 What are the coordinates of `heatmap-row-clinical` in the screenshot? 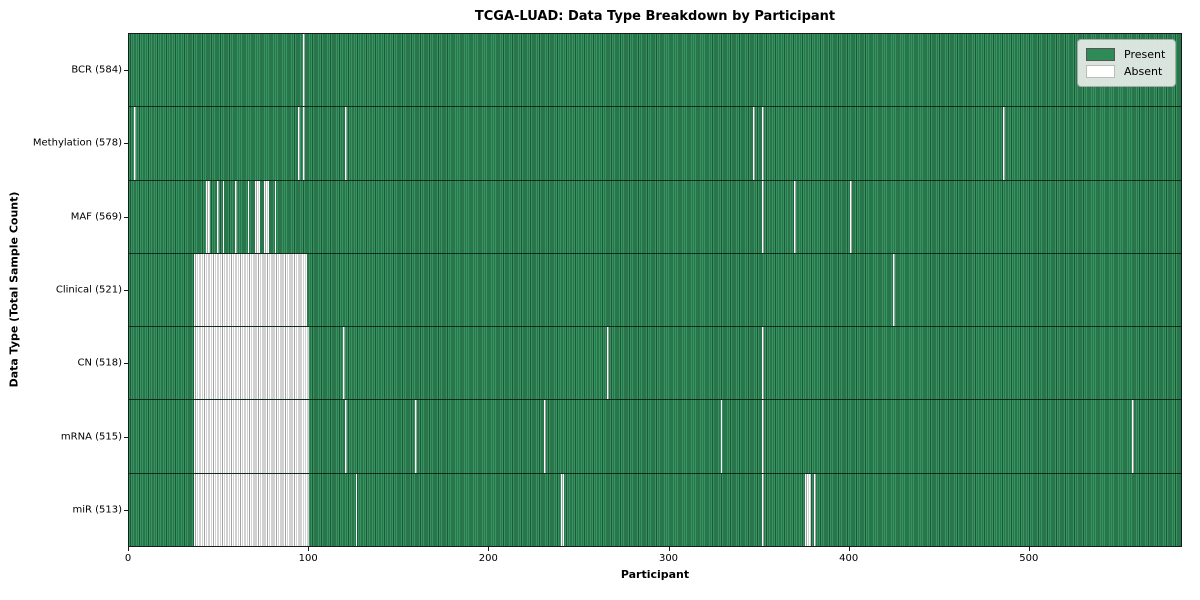 It's located at (655, 289).